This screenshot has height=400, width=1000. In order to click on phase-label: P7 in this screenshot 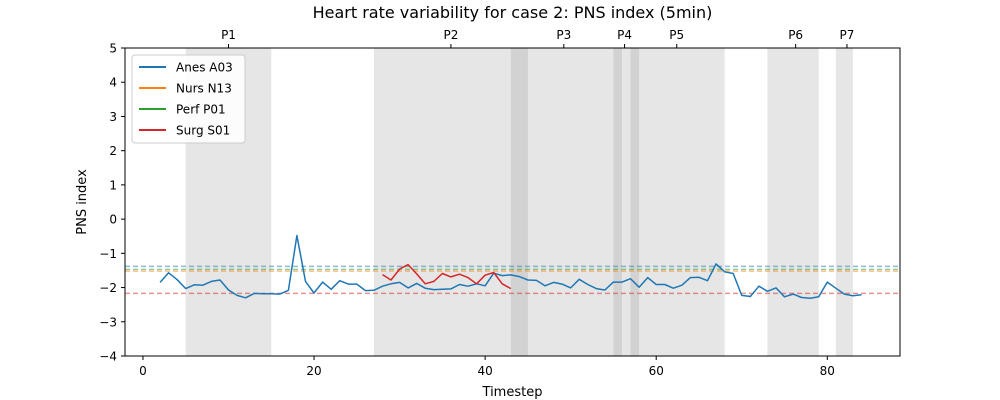, I will do `click(847, 35)`.